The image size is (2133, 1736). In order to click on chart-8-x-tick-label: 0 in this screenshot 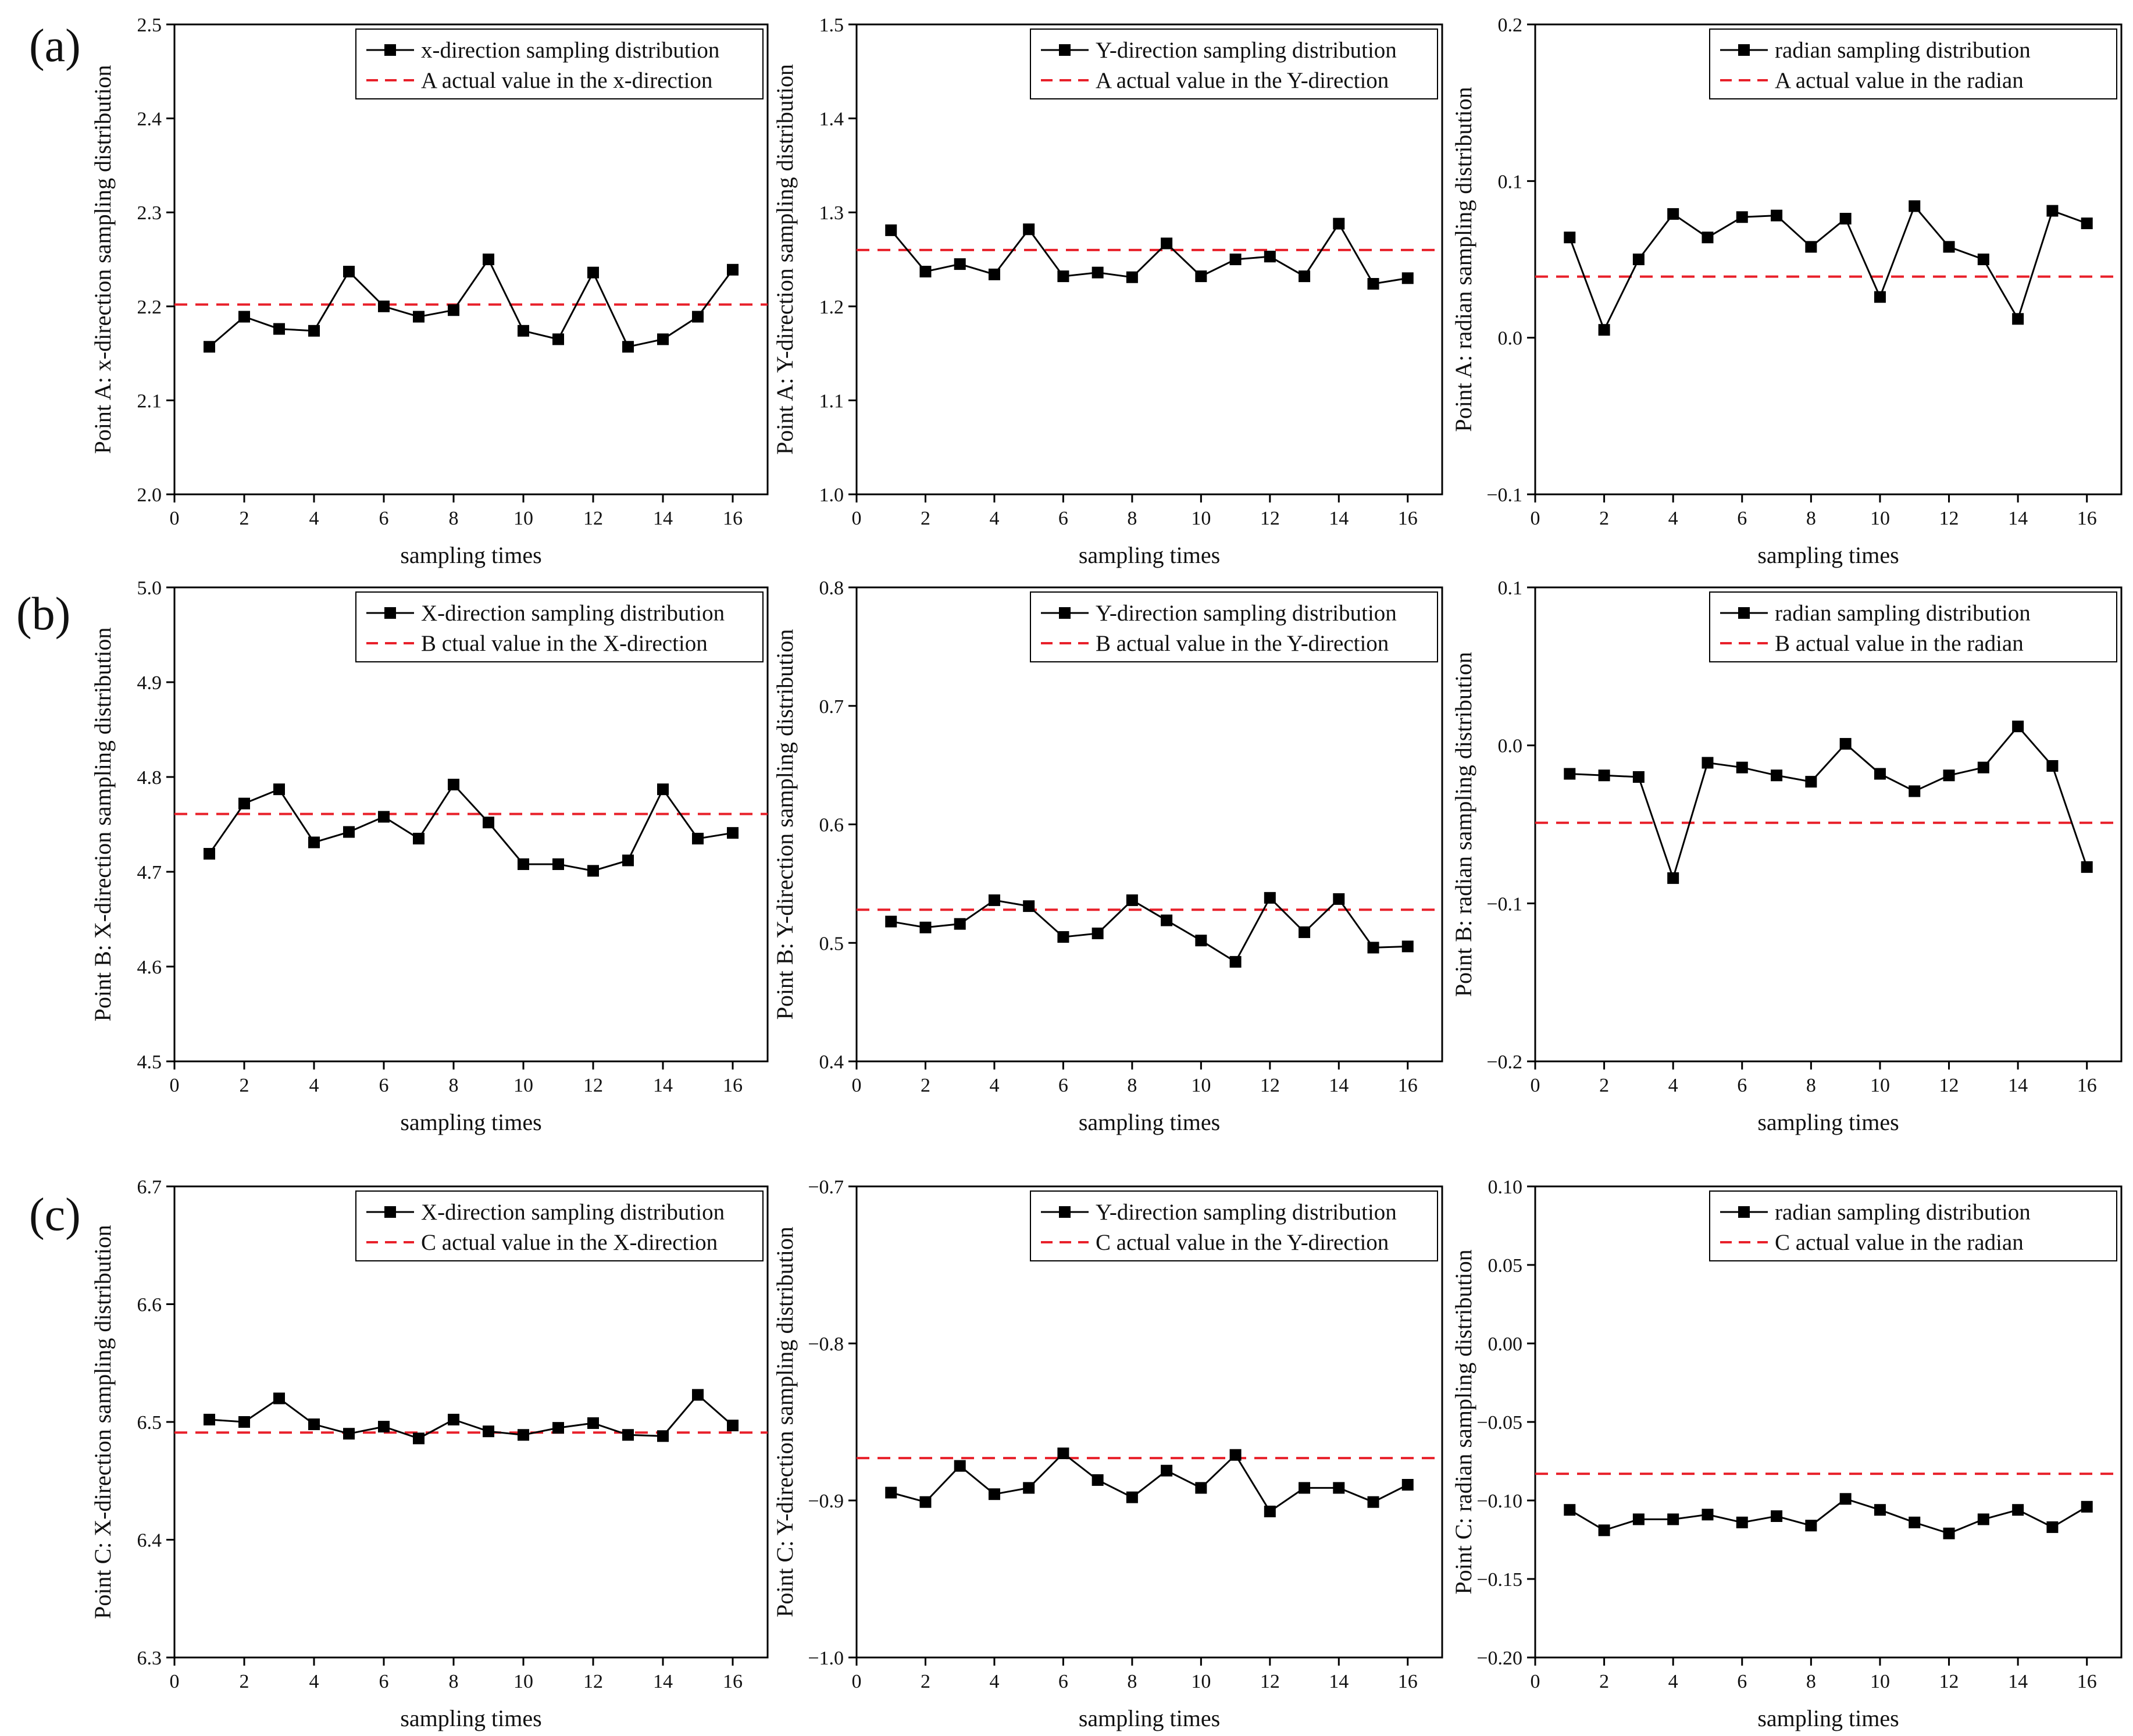, I will do `click(1535, 1682)`.